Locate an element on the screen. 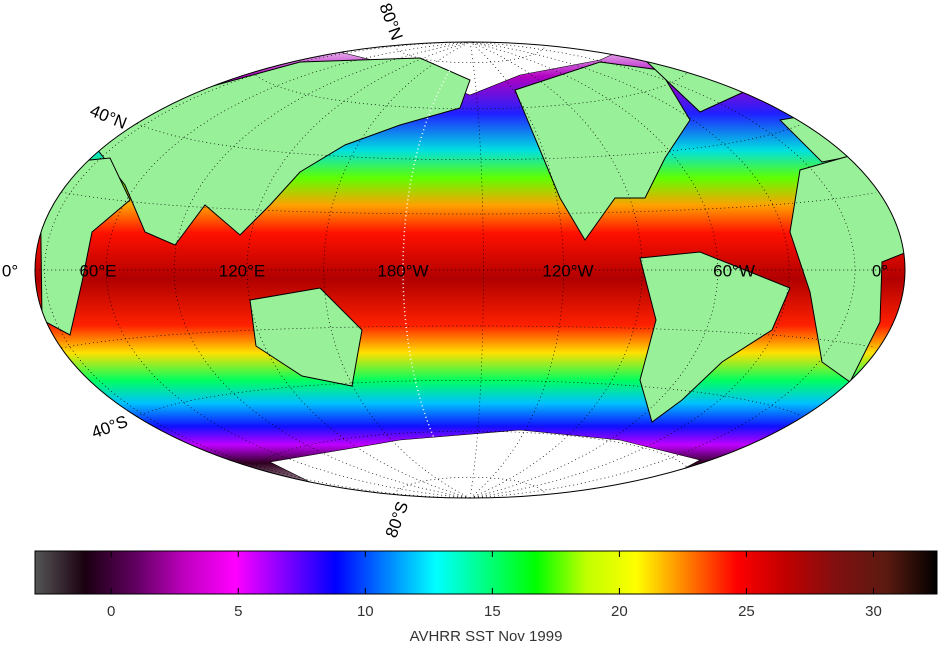 This screenshot has width=940, height=653. south-america is located at coordinates (715, 337).